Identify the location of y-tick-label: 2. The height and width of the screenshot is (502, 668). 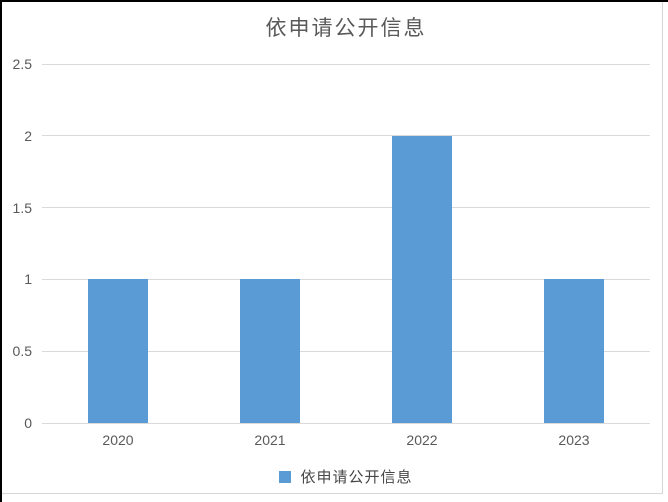
(28, 135).